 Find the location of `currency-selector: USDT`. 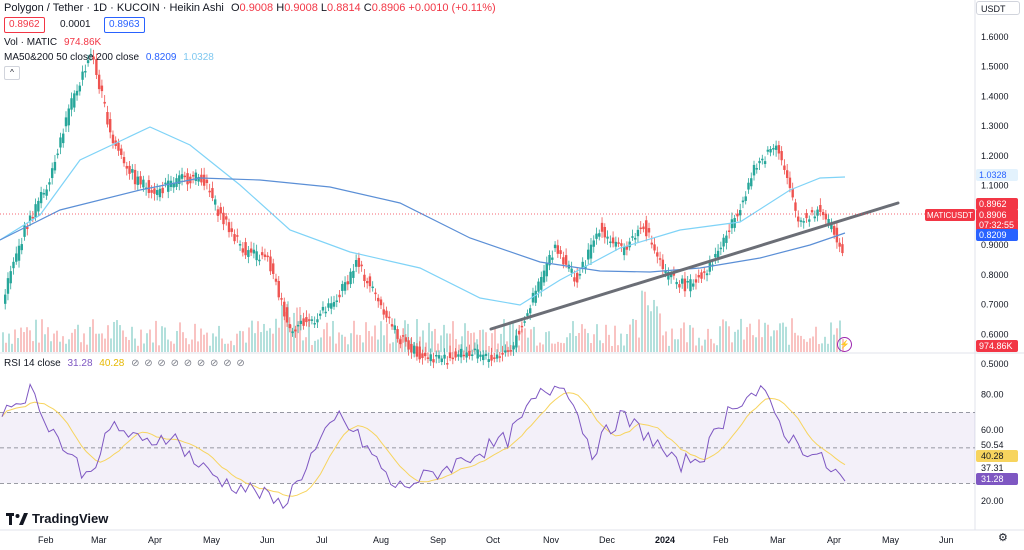

currency-selector: USDT is located at coordinates (998, 8).